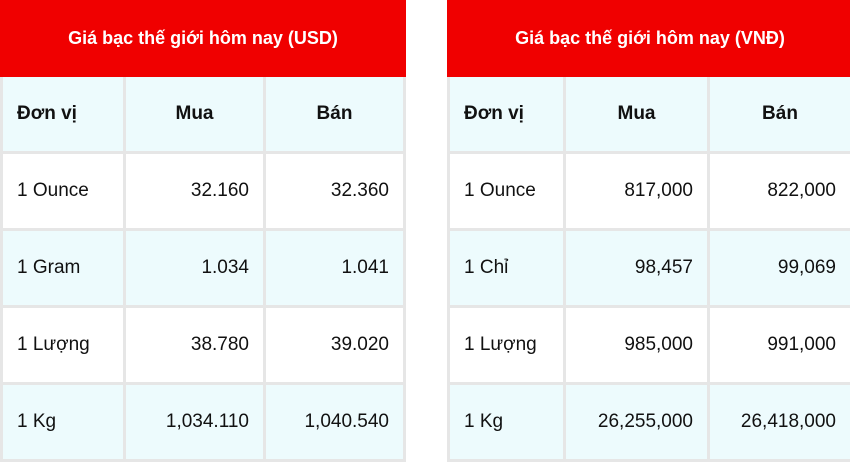  Describe the element at coordinates (779, 345) in the screenshot. I see `sell-price-cell: 991,000` at that location.